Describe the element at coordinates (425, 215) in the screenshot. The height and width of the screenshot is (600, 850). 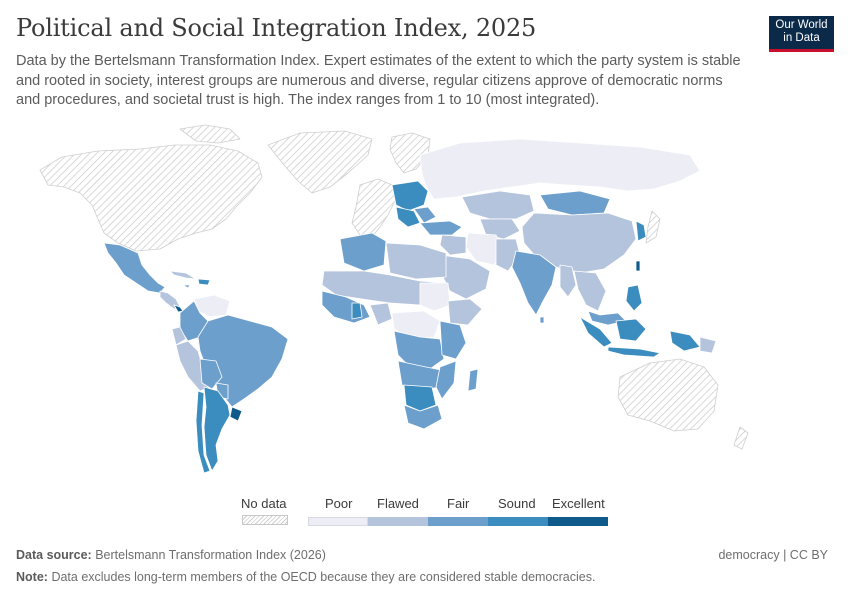
I see `region-romania-bulgaria` at that location.